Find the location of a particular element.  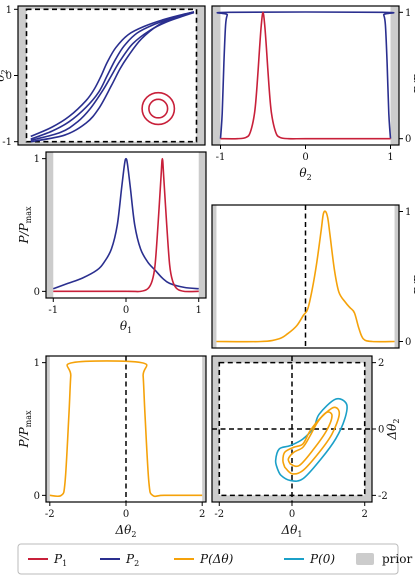

legend-label-p1: P1 is located at coordinates (60, 560).